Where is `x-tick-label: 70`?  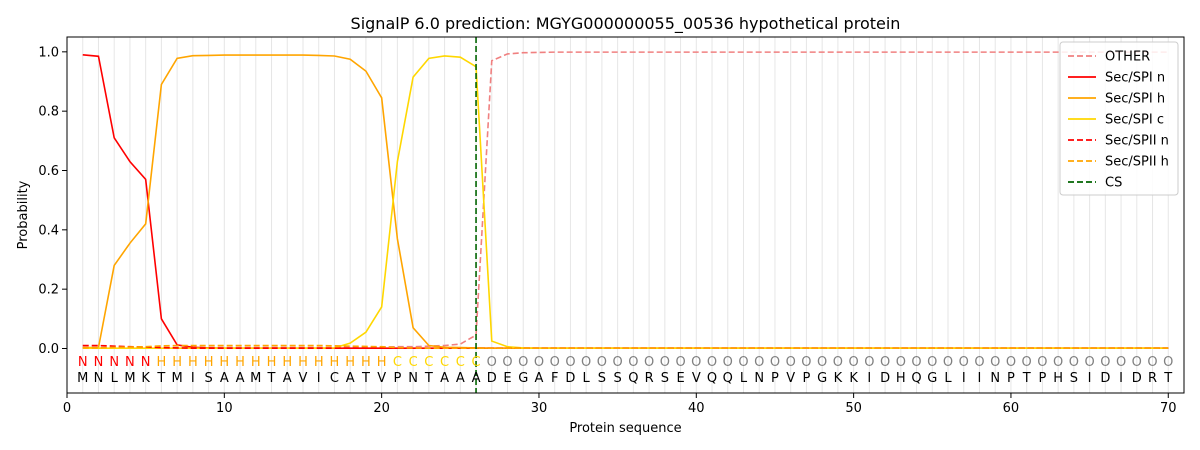 x-tick-label: 70 is located at coordinates (1168, 408).